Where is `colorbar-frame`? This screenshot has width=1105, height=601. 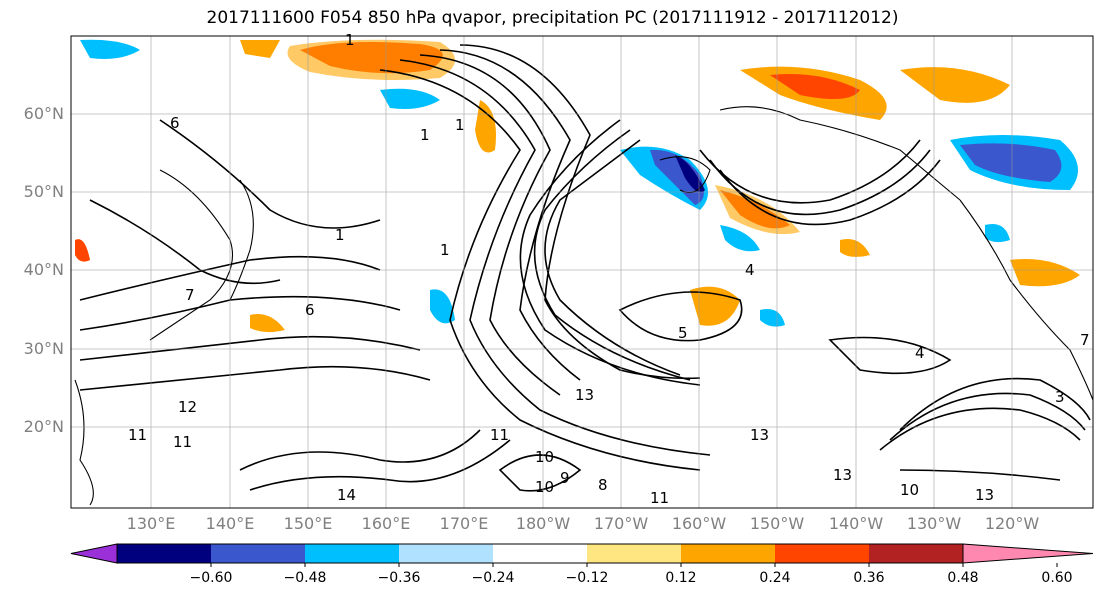
colorbar-frame is located at coordinates (540, 553).